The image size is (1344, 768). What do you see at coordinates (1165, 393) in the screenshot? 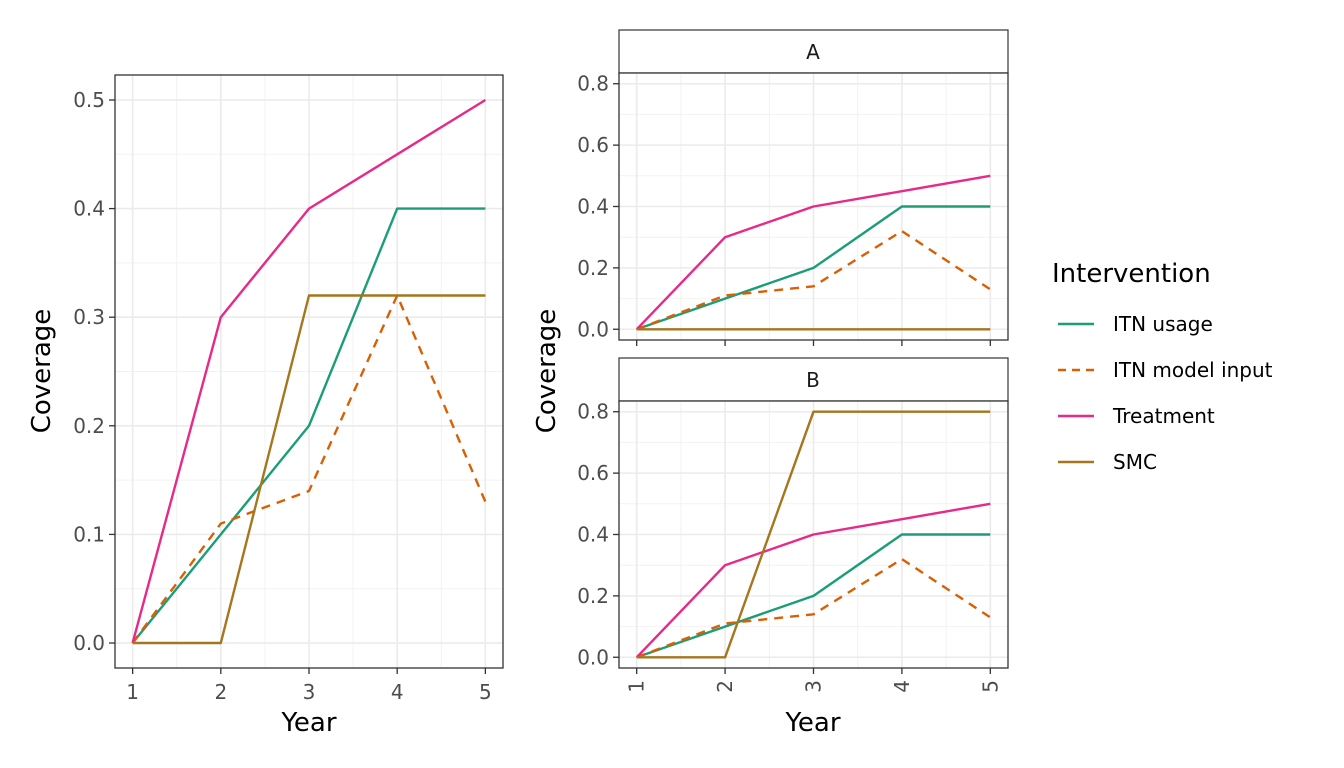
I see `legend: ITN usage ITN model input Treatment SMC` at bounding box center [1165, 393].